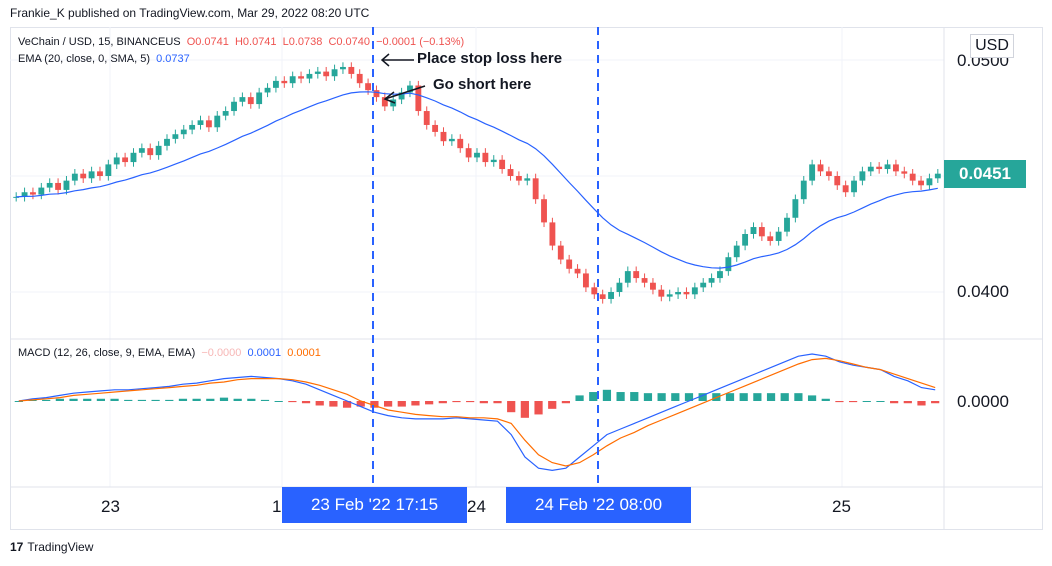 The height and width of the screenshot is (566, 1052). Describe the element at coordinates (107, 353) in the screenshot. I see `macd-label: MACD (12, 26, close, 9, EMA, EMA)` at that location.